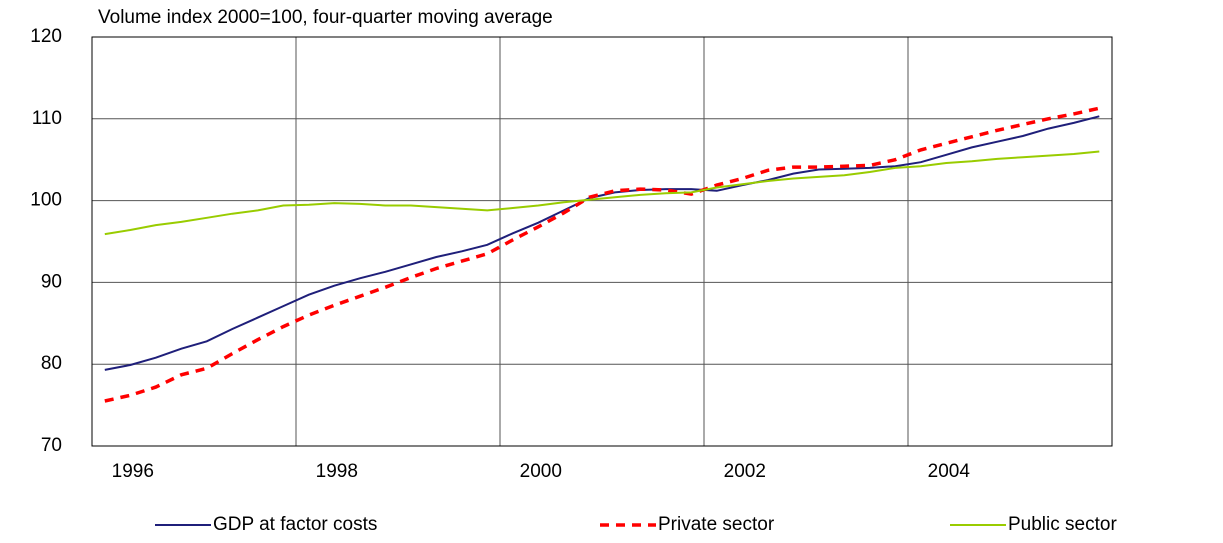 The height and width of the screenshot is (543, 1223). I want to click on y-tick-label: 70, so click(51, 445).